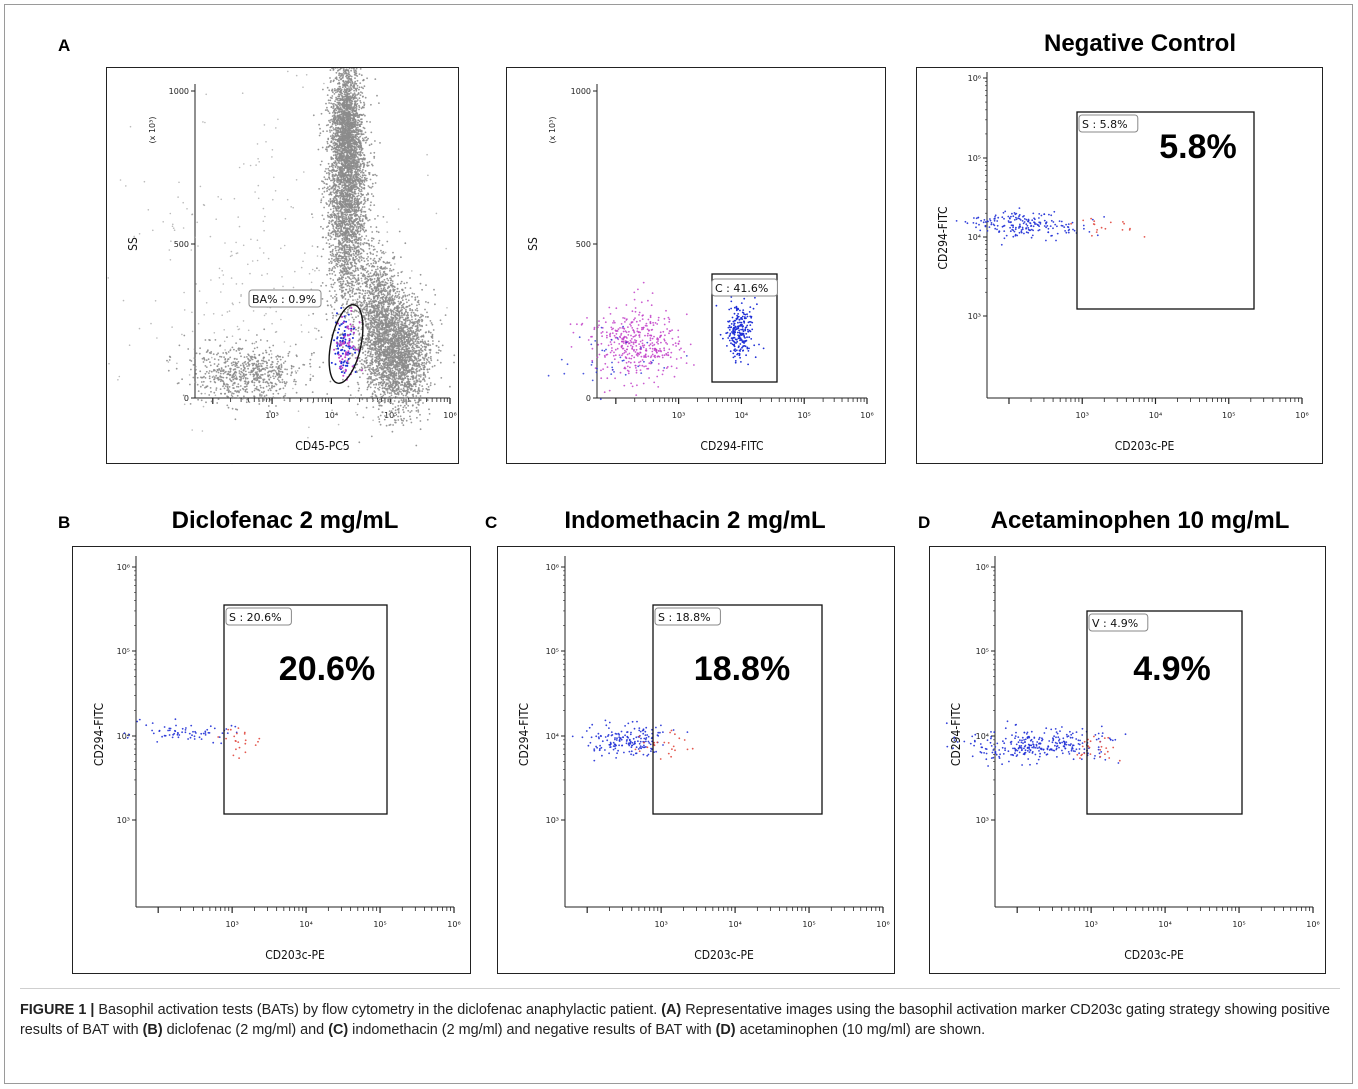 The image size is (1358, 1089). I want to click on monocyte-lymphocyte-events, so click(399, 358).